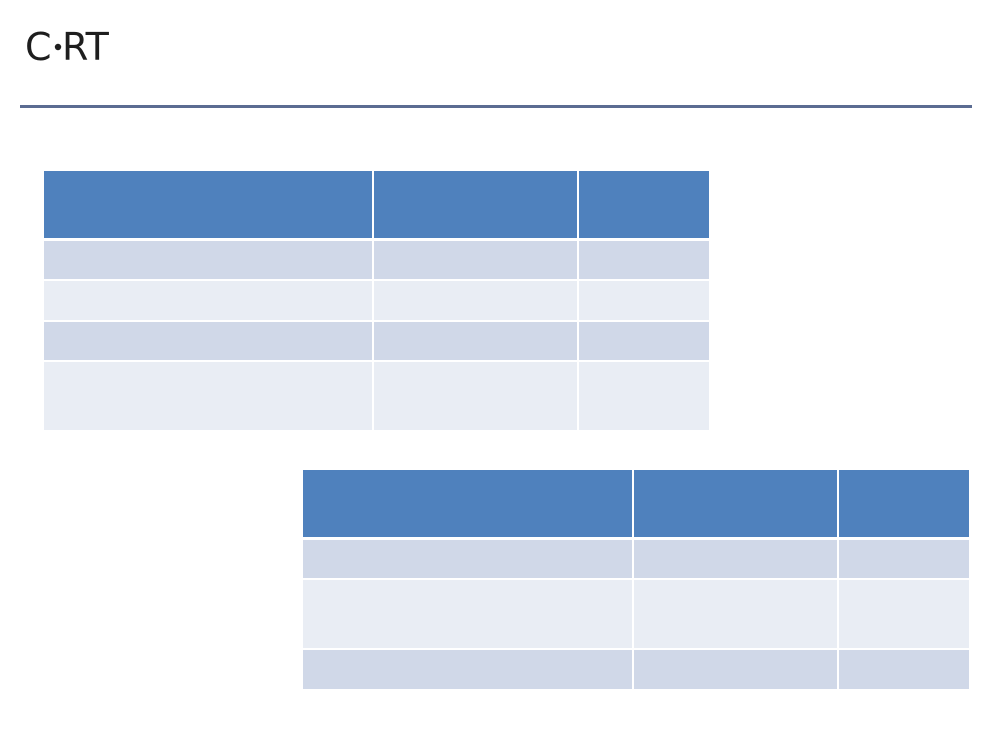  Describe the element at coordinates (86, 47) in the screenshot. I see `logo-rt: RT` at that location.